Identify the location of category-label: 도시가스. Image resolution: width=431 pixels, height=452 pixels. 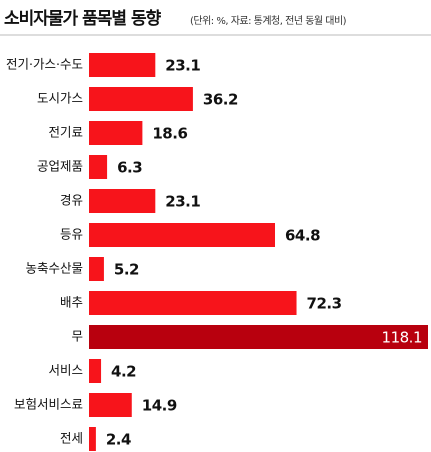
(60, 98).